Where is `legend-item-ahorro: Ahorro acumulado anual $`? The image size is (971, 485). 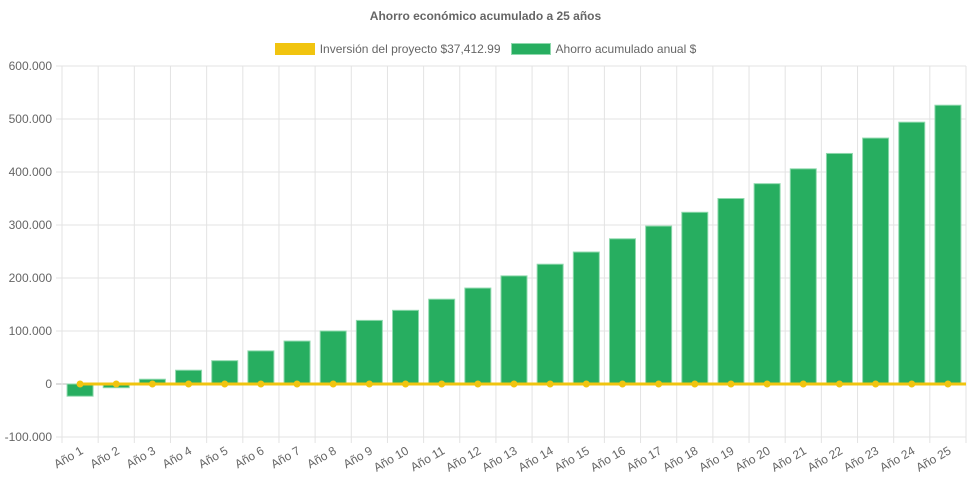
legend-item-ahorro: Ahorro acumulado anual $ is located at coordinates (603, 49).